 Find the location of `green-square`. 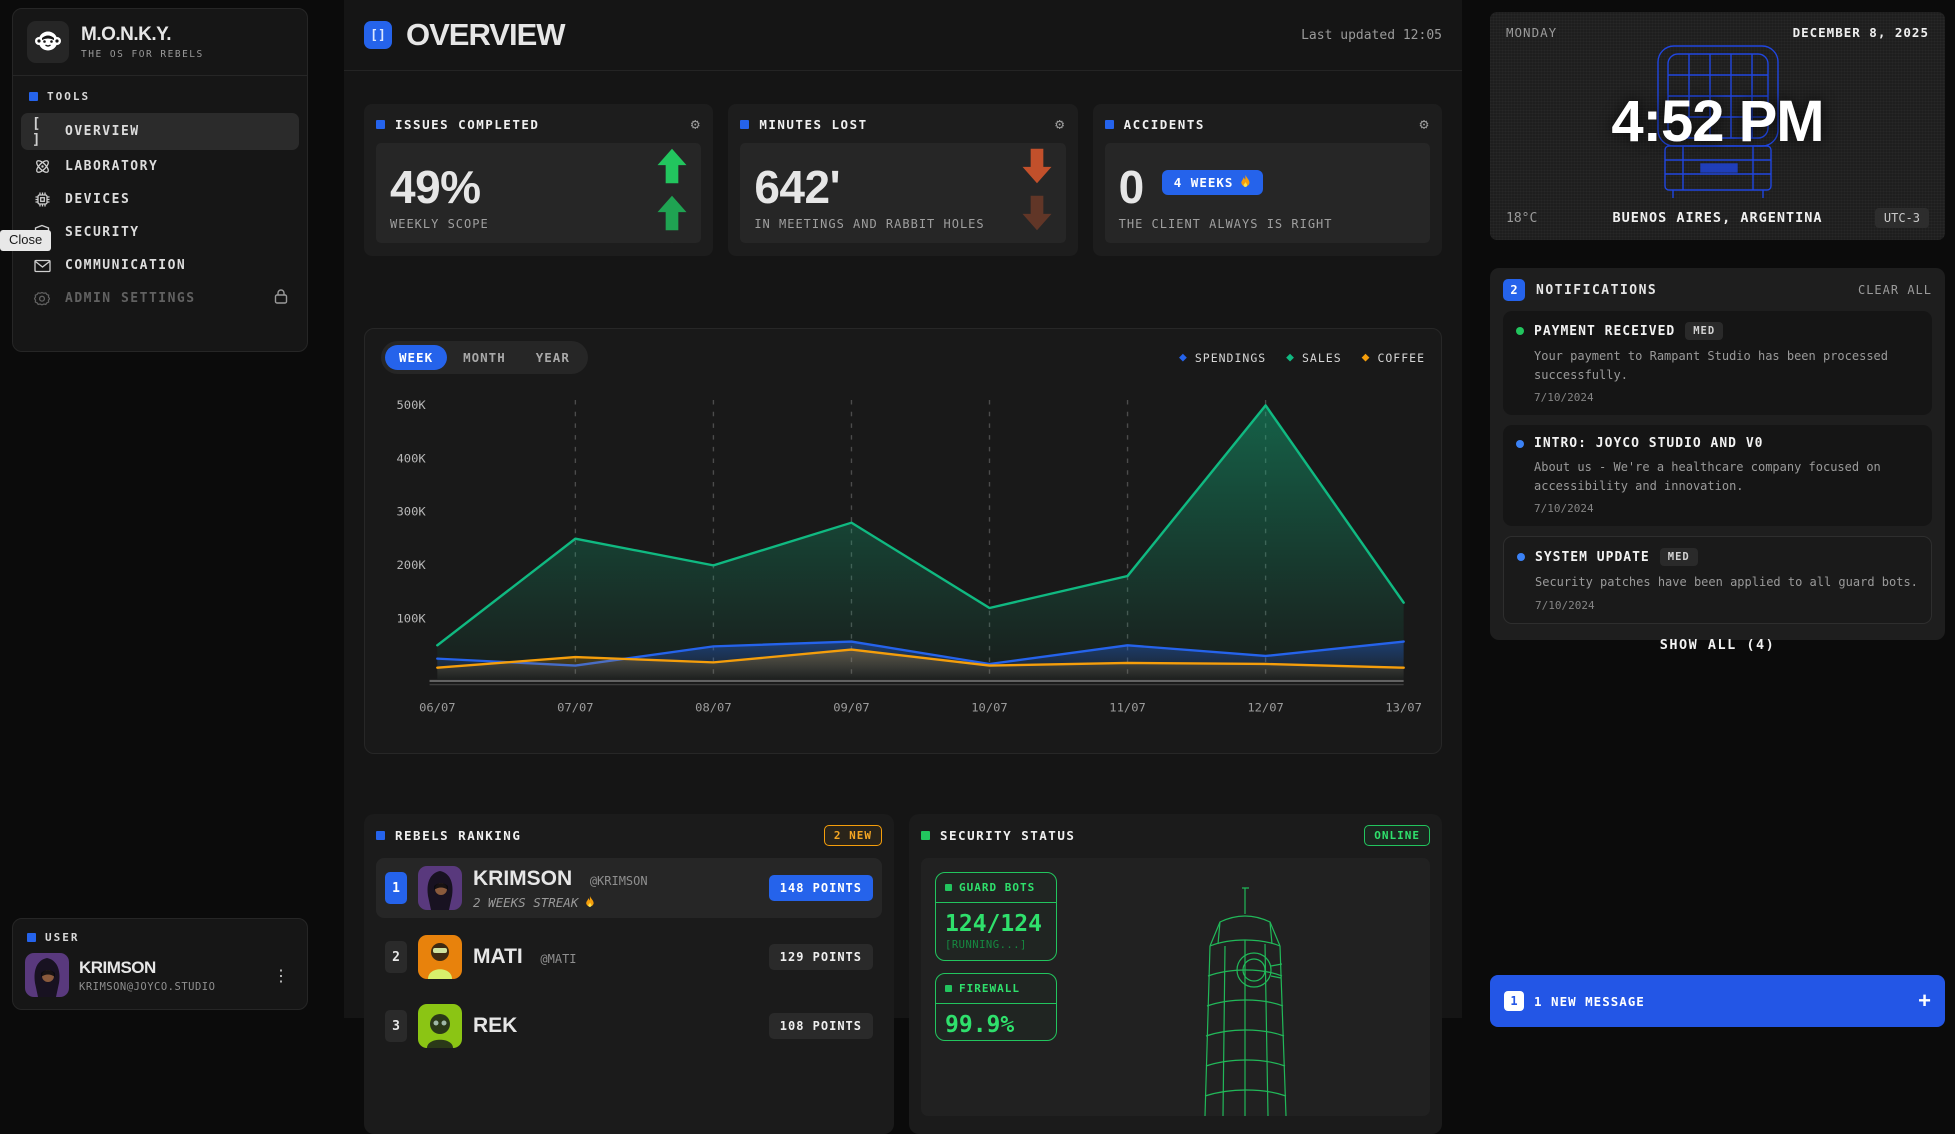

green-square is located at coordinates (948, 887).